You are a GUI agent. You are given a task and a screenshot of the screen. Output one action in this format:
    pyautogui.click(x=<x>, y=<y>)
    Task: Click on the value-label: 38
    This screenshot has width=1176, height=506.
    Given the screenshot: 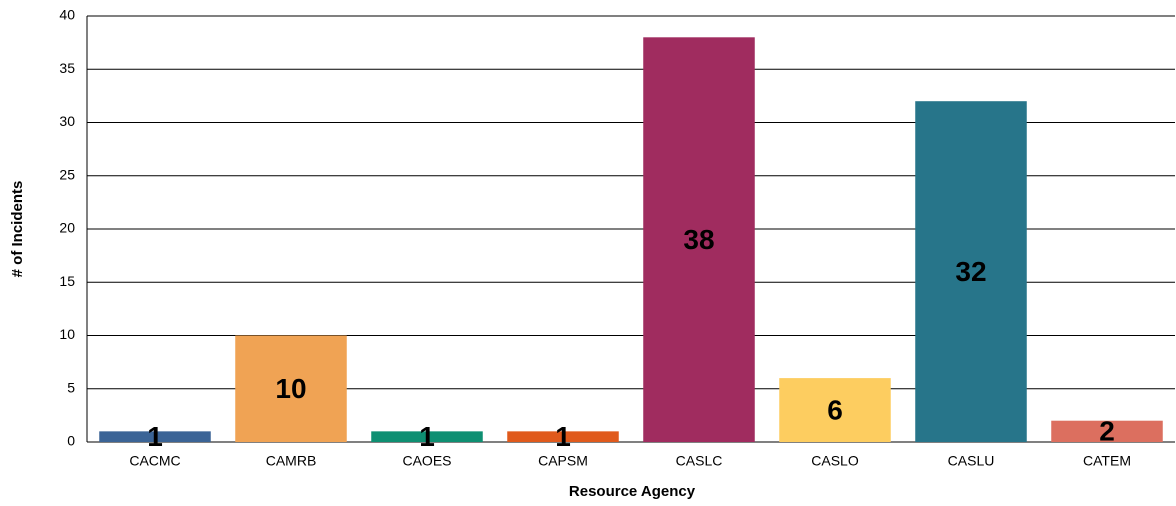 What is the action you would take?
    pyautogui.click(x=698, y=239)
    